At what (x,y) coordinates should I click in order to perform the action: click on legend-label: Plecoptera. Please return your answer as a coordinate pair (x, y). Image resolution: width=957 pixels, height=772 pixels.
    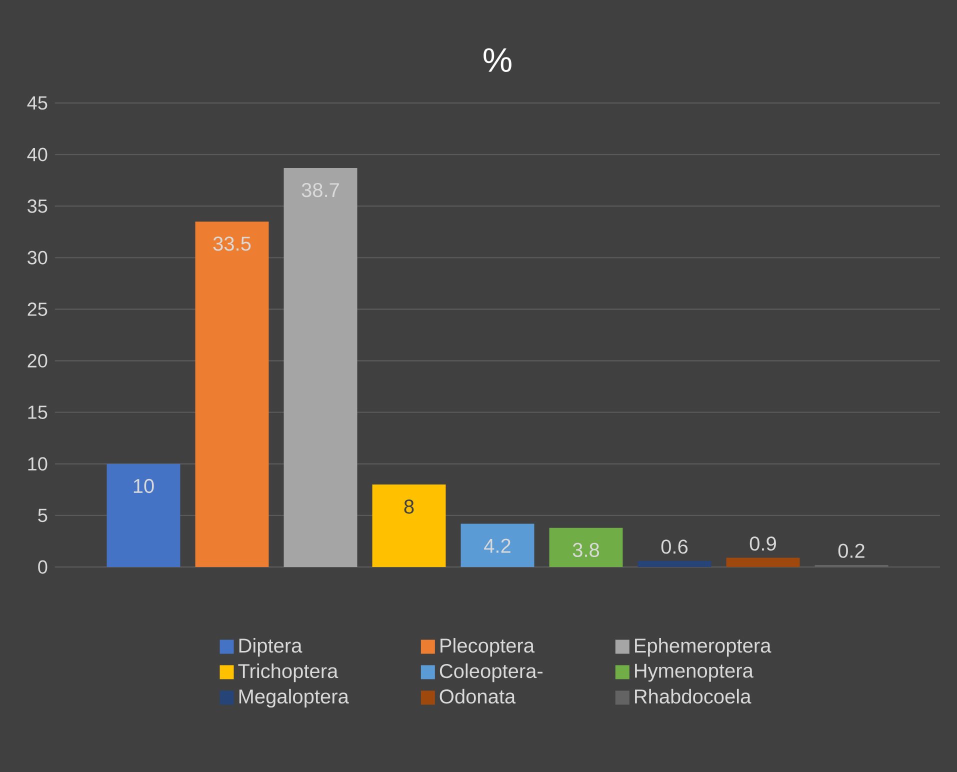
    Looking at the image, I should click on (487, 647).